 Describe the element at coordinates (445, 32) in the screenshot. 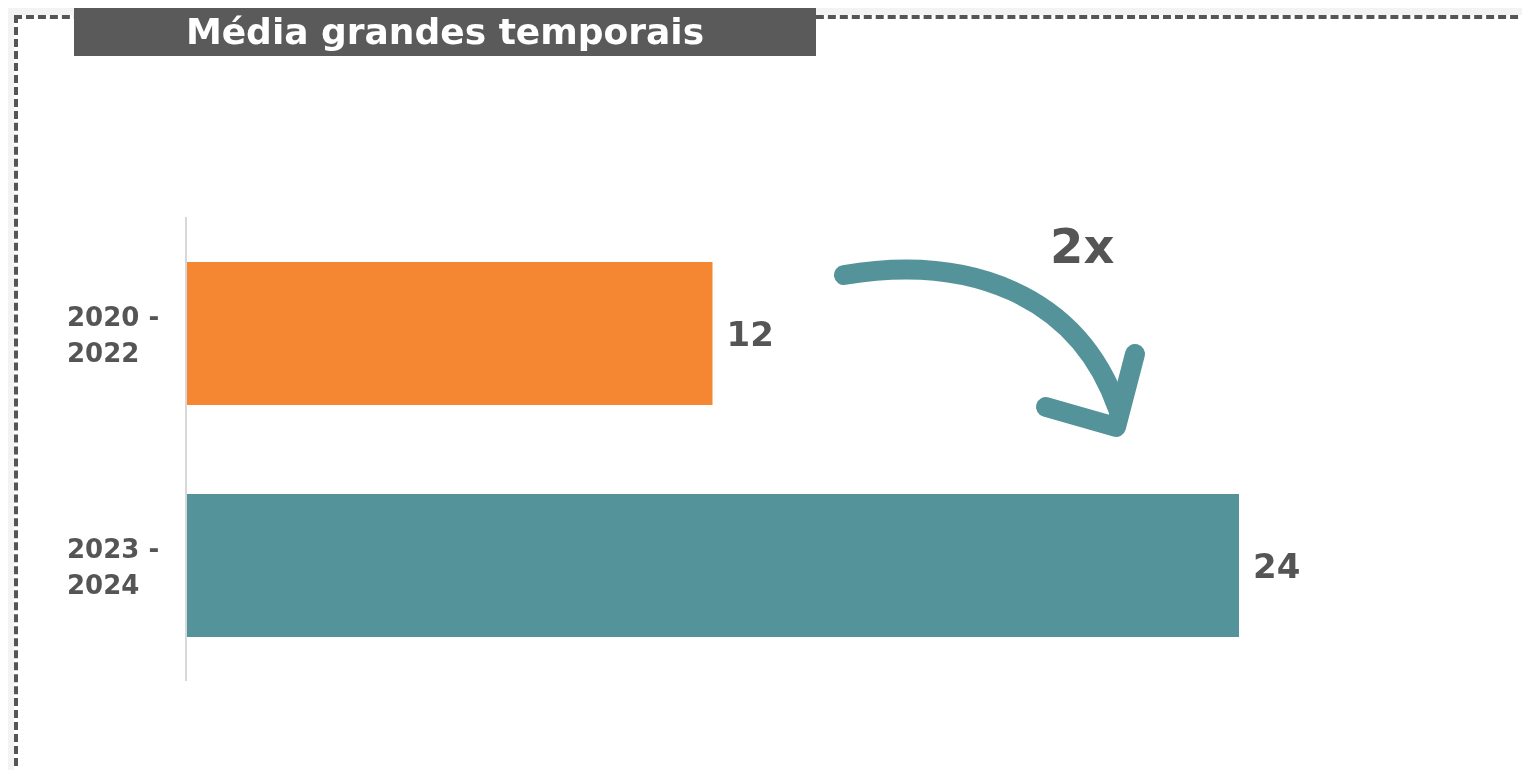

I see `chart-title: Média grandes temporais` at that location.